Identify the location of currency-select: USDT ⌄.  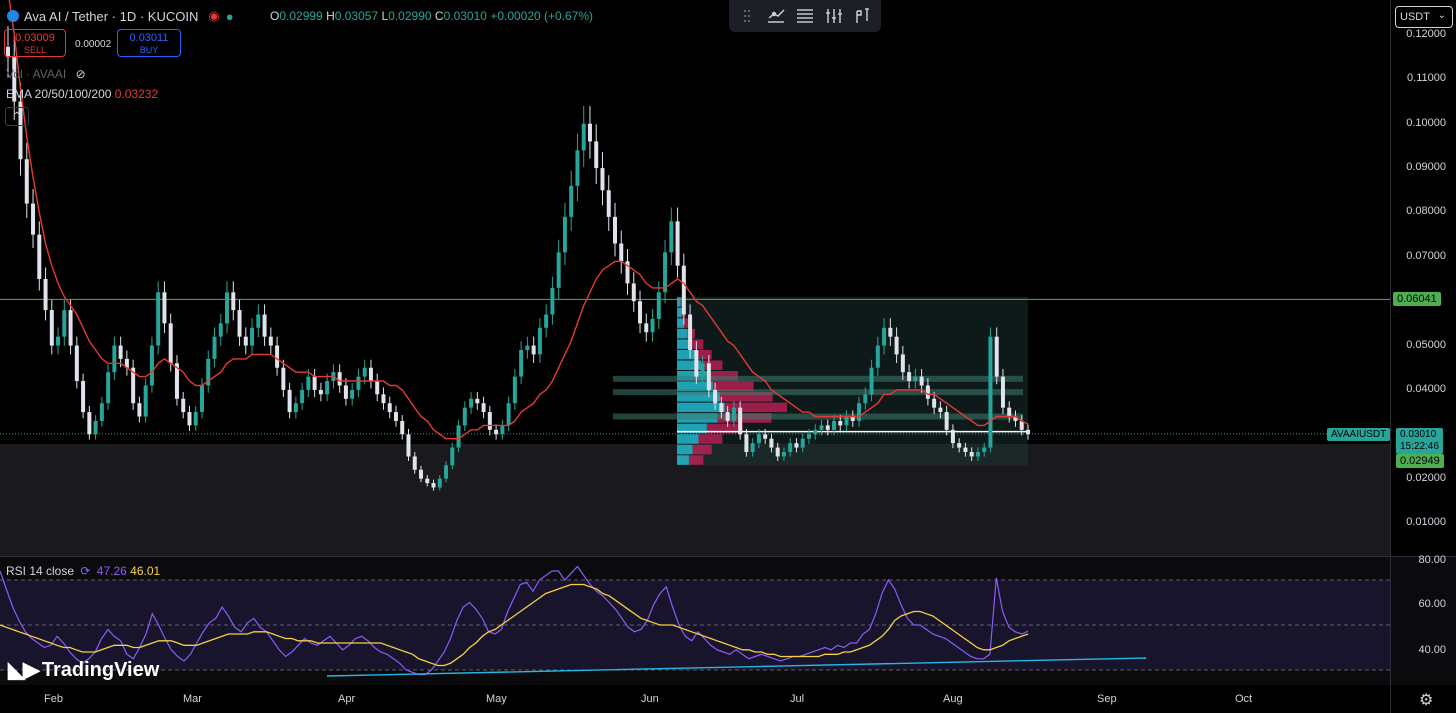
(1424, 17).